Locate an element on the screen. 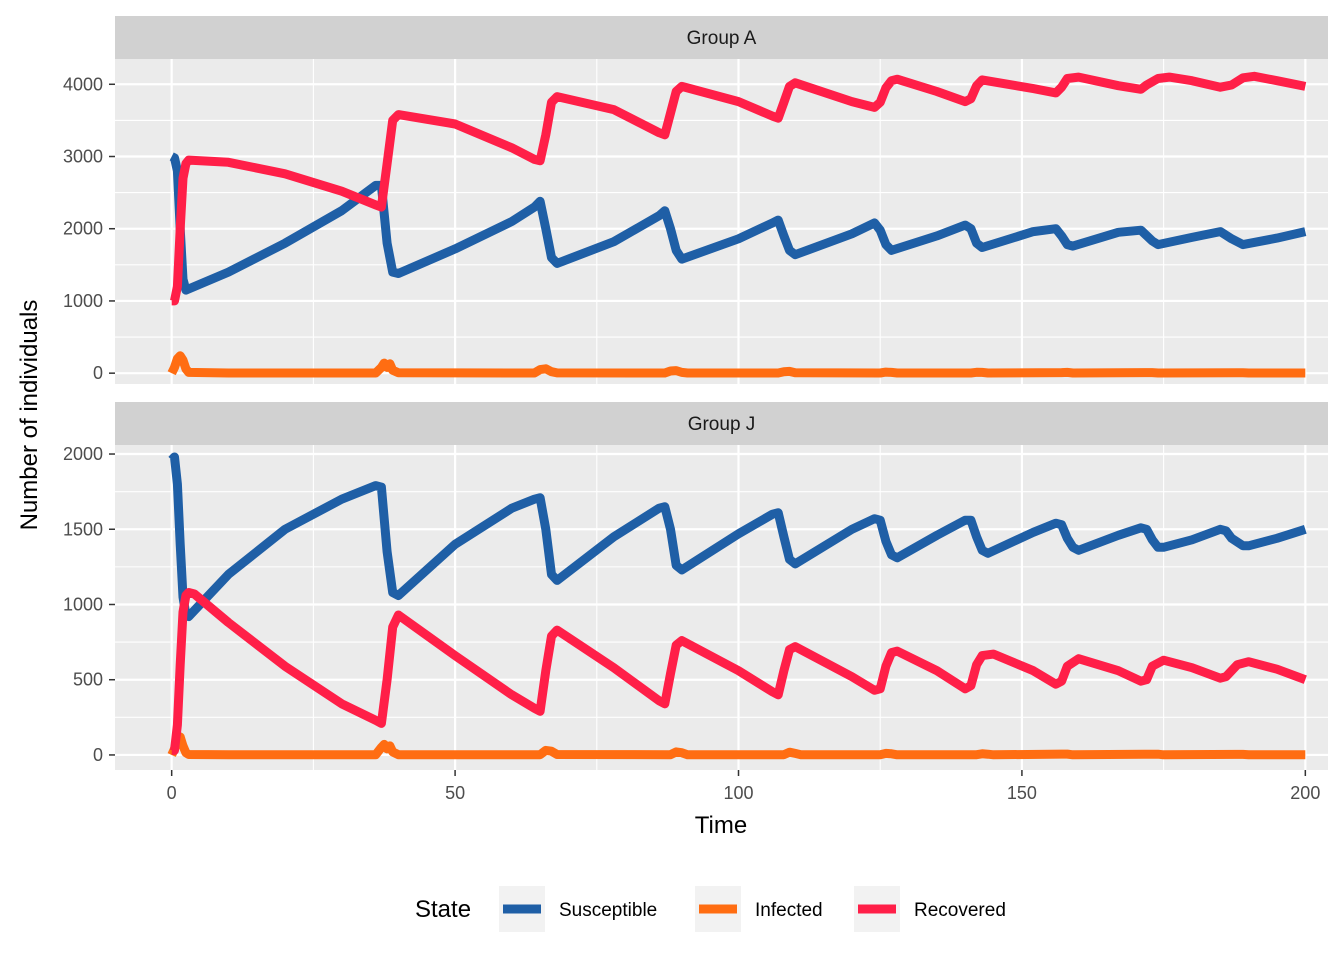 This screenshot has width=1344, height=960. legend-item-infected: Infected is located at coordinates (759, 909).